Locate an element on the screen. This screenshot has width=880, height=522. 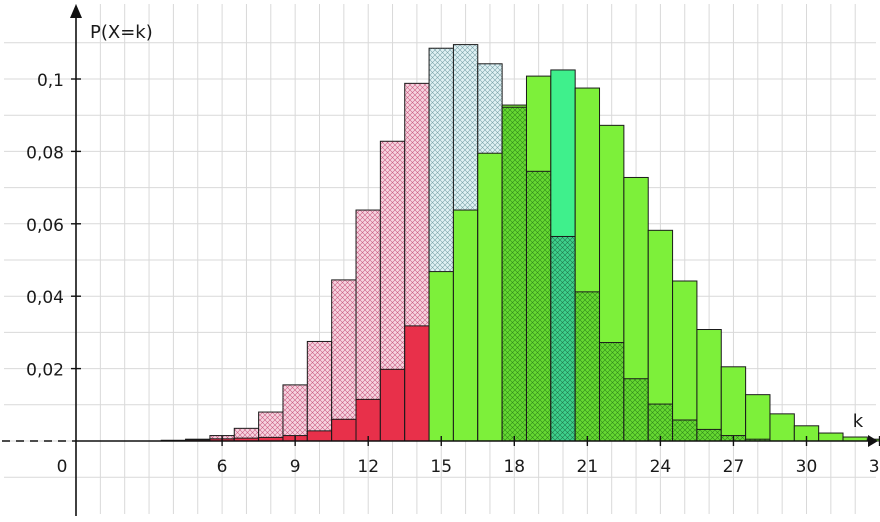
y-axis-title: P(X=k) is located at coordinates (121, 32).